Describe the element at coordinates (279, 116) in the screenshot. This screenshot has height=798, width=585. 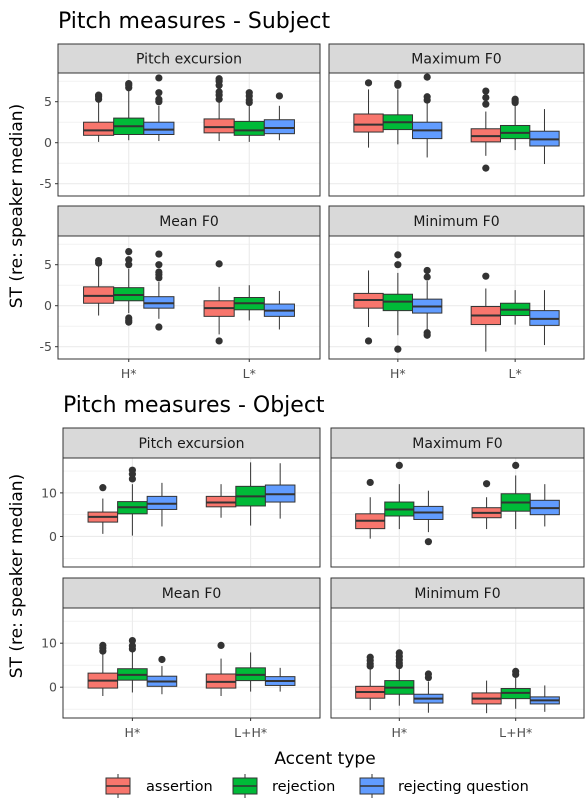
I see `subject-panel-pitch-excursion-lstar-rejecting-question-box` at that location.